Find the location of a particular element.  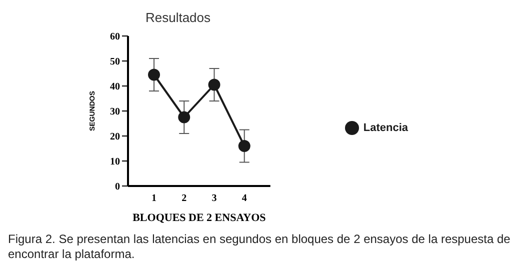

x-tick-label: 2 is located at coordinates (184, 198).